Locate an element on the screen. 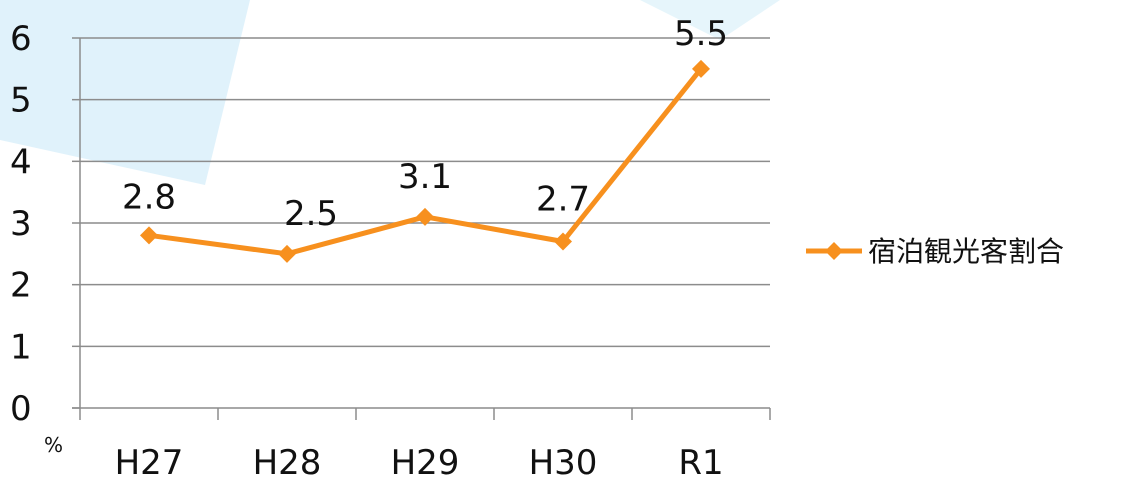  y-tick-label: 3 is located at coordinates (21, 224).